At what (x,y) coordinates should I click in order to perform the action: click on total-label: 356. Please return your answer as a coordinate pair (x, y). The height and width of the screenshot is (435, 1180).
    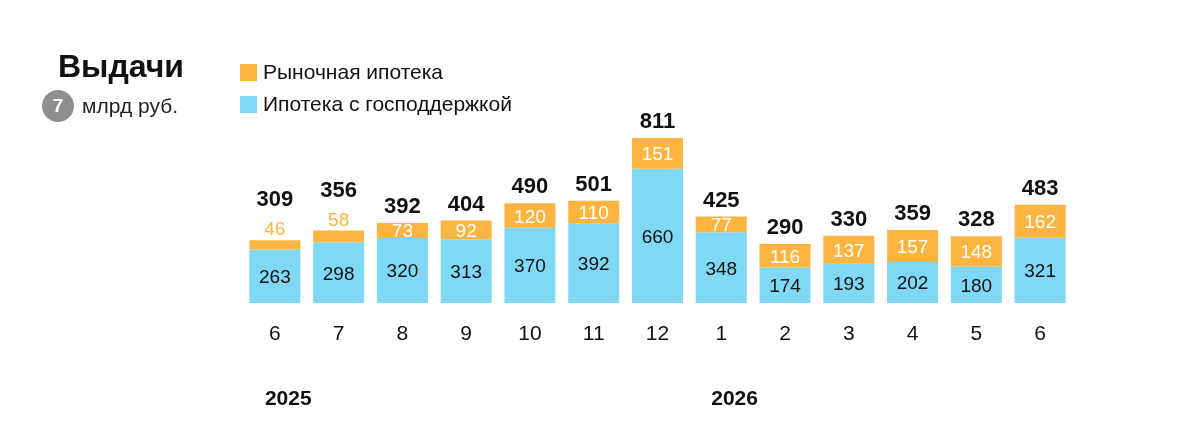
    Looking at the image, I should click on (339, 189).